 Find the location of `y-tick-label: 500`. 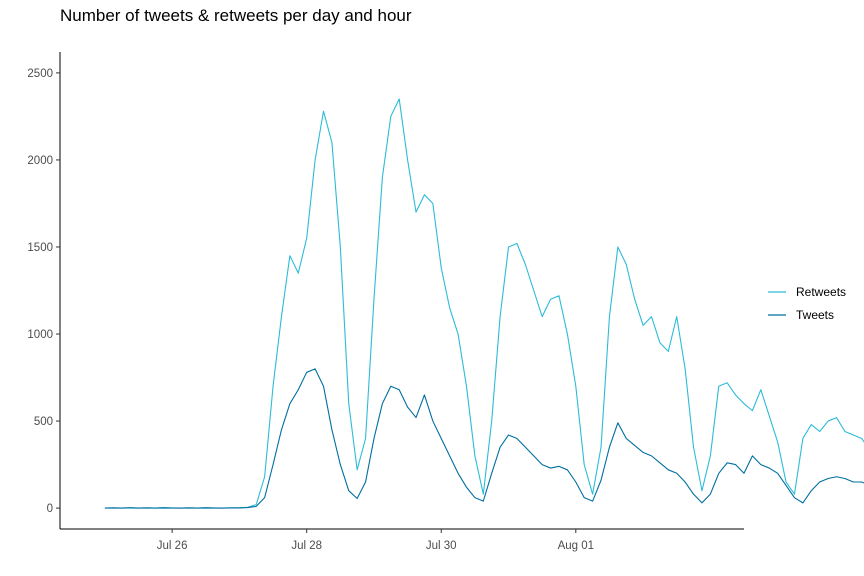

y-tick-label: 500 is located at coordinates (43, 422).